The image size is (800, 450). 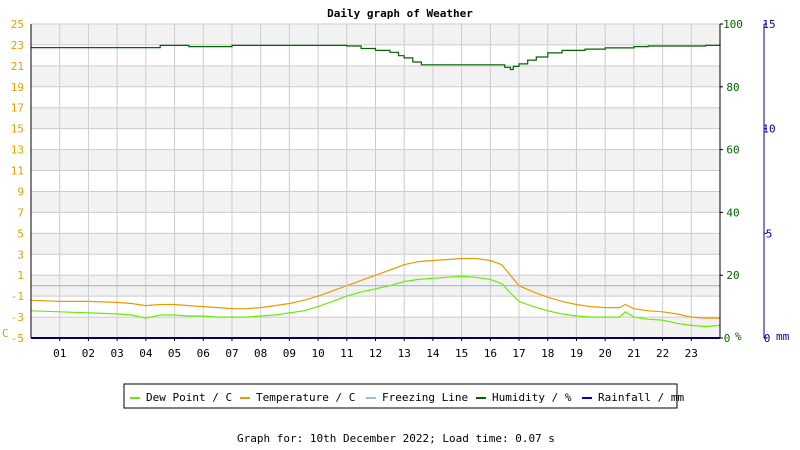 I want to click on x-tick-label: 12, so click(x=375, y=353).